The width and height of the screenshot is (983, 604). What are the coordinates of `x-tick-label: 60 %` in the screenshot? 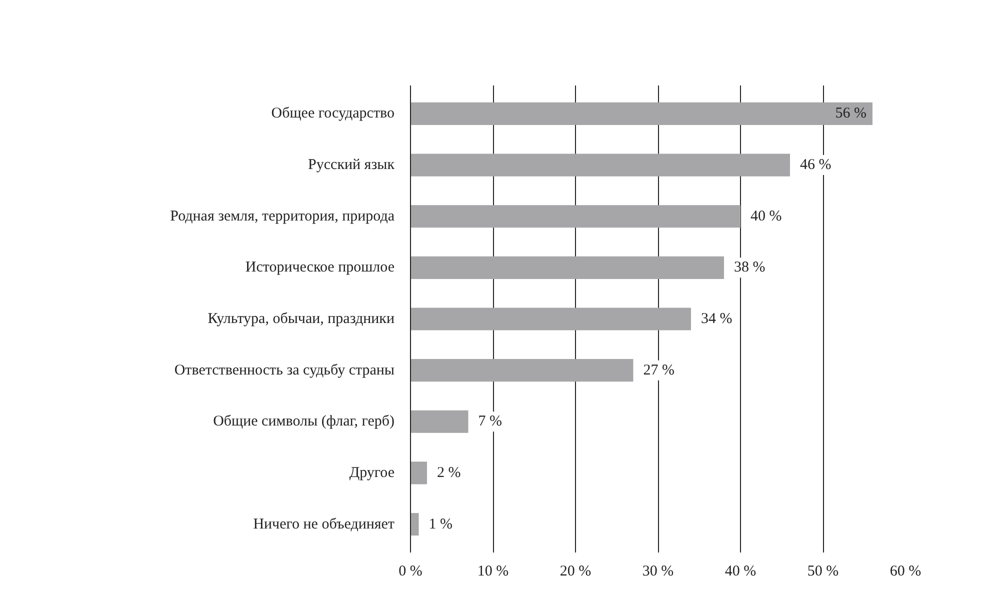 It's located at (906, 572).